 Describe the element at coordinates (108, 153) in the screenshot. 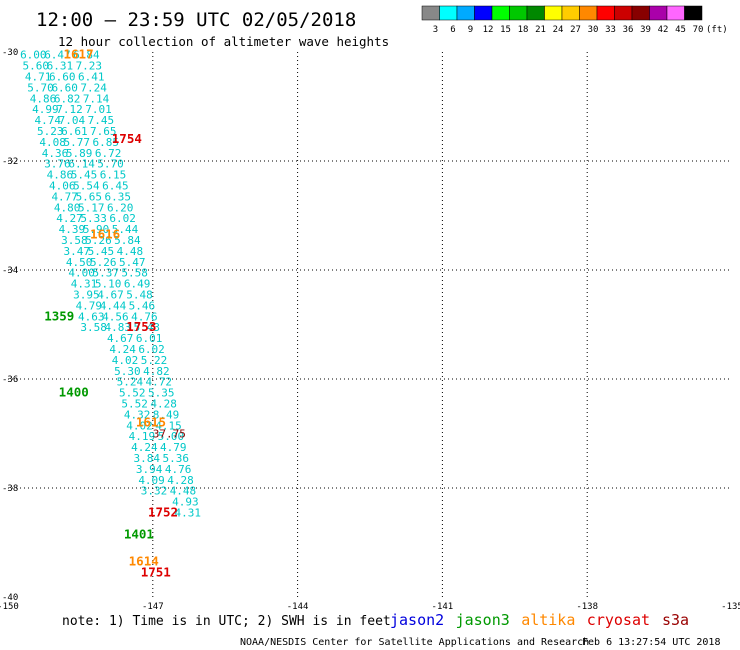

I see `wave-height-value: 6.72` at that location.